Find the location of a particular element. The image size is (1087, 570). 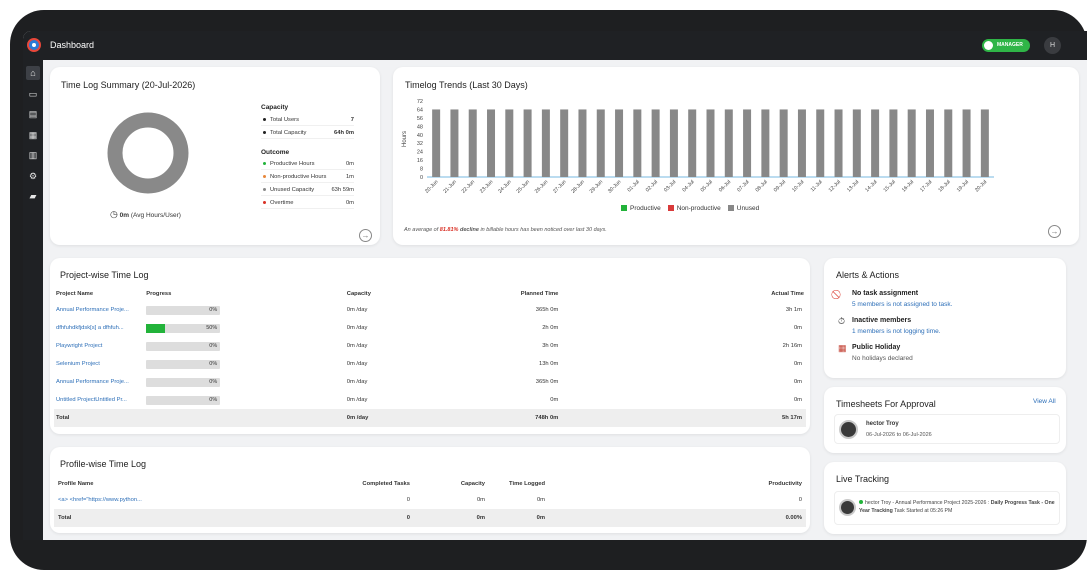

home-icon: ⌂ is located at coordinates (33, 73).